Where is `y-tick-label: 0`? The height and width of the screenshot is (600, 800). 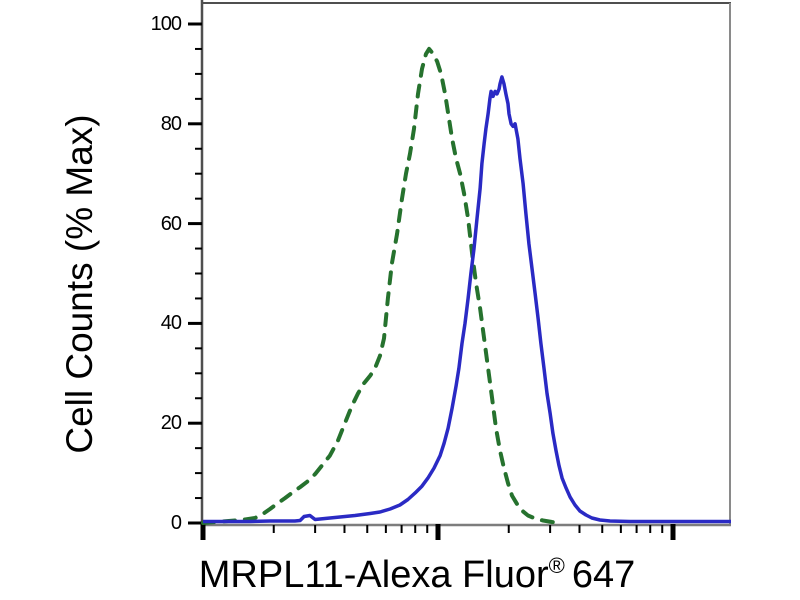 y-tick-label: 0 is located at coordinates (176, 523).